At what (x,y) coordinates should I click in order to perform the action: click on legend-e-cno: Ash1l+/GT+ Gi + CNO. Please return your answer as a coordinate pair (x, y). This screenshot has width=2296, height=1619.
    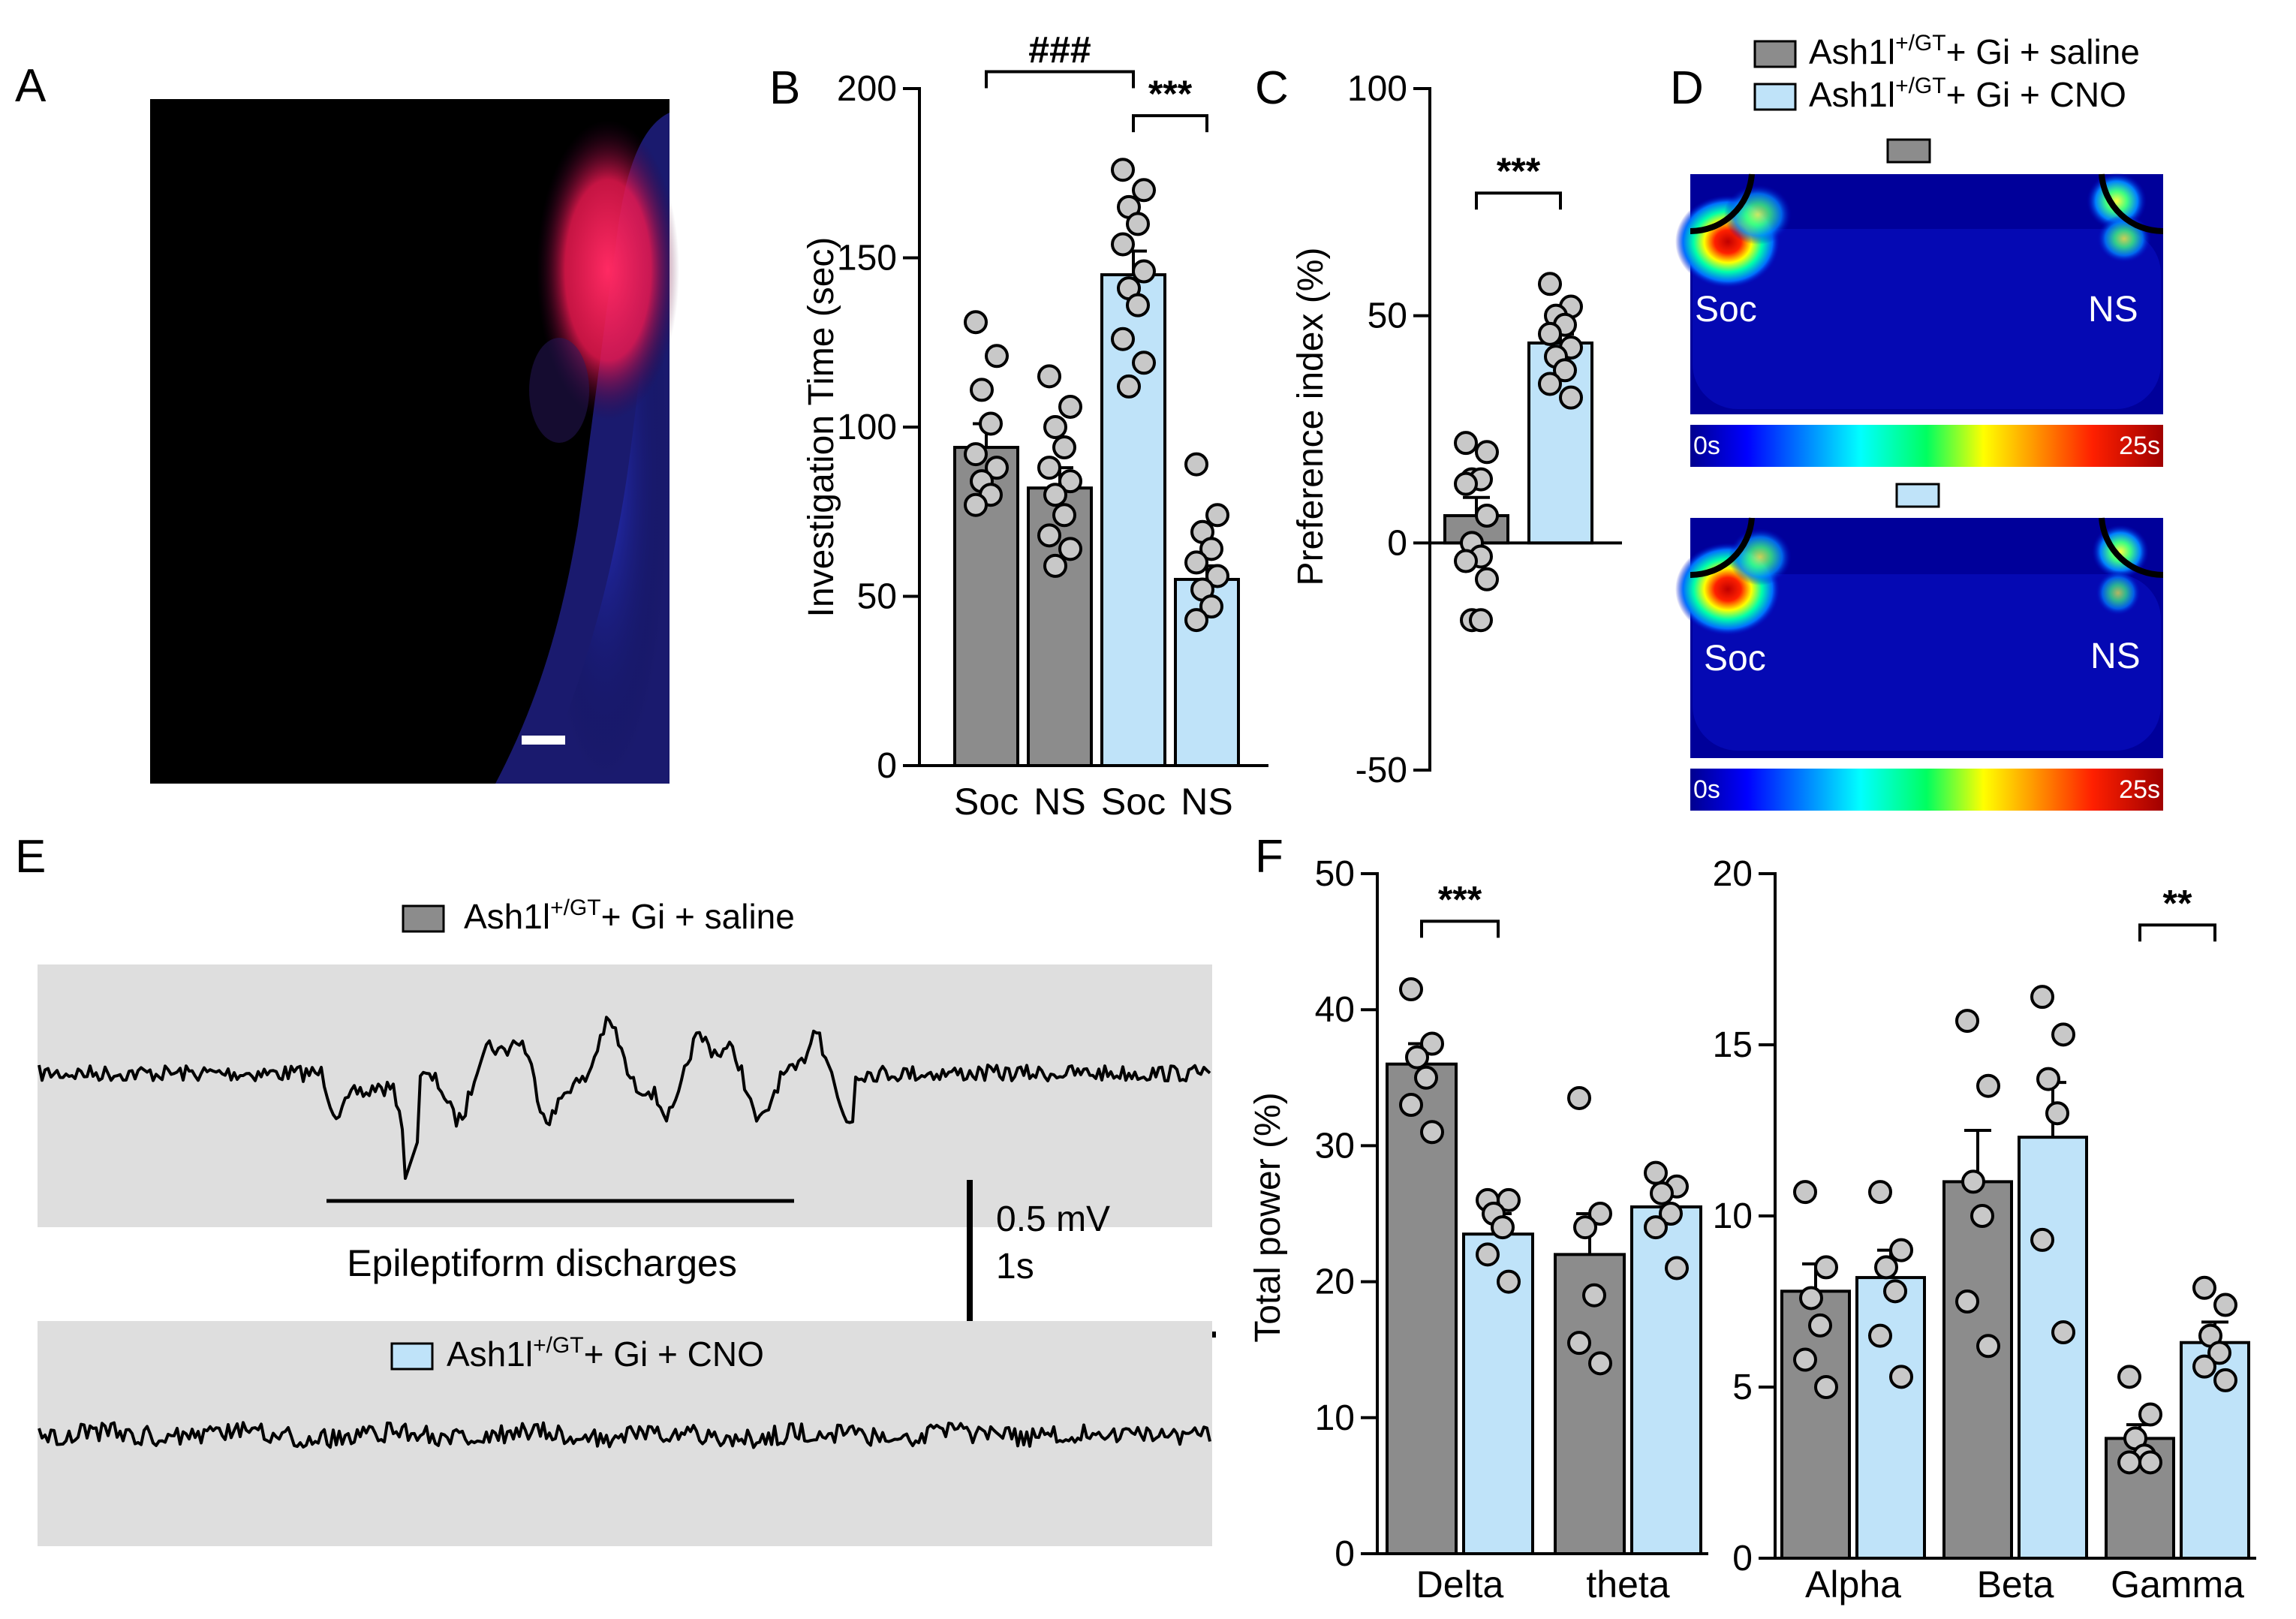
    Looking at the image, I should click on (577, 1354).